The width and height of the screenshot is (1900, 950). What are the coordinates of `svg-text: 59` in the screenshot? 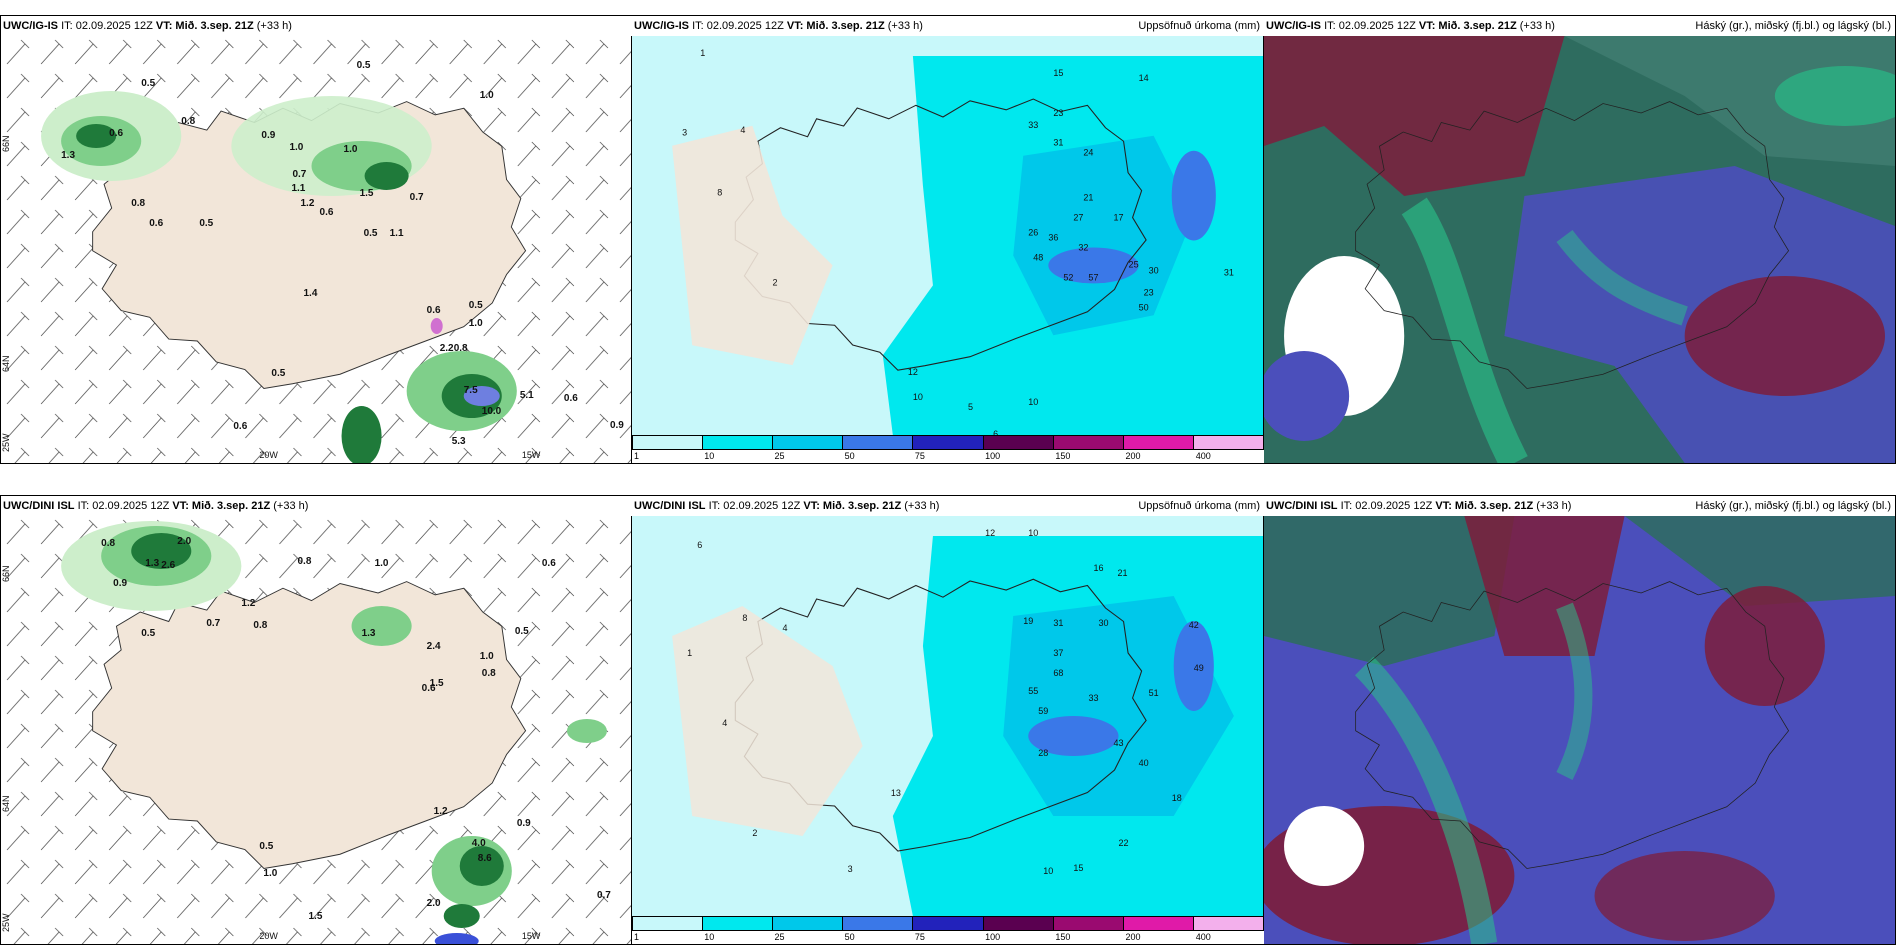 It's located at (1043, 711).